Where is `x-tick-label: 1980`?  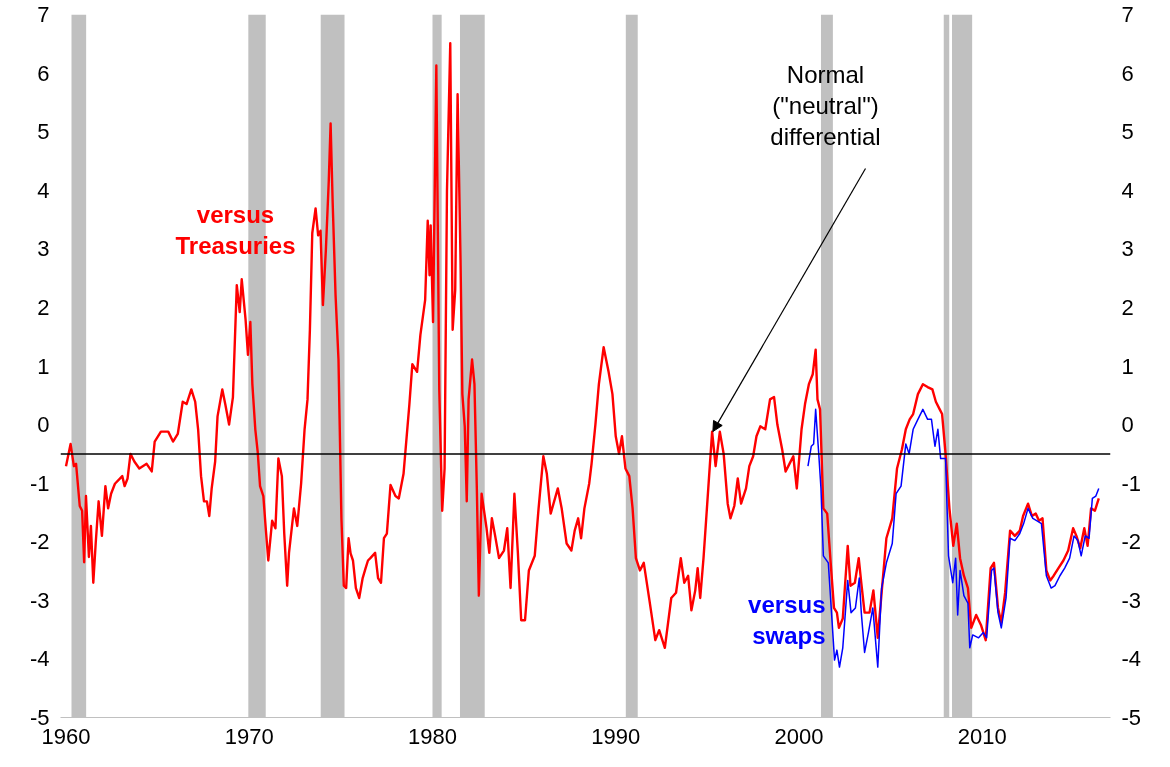 x-tick-label: 1980 is located at coordinates (432, 736).